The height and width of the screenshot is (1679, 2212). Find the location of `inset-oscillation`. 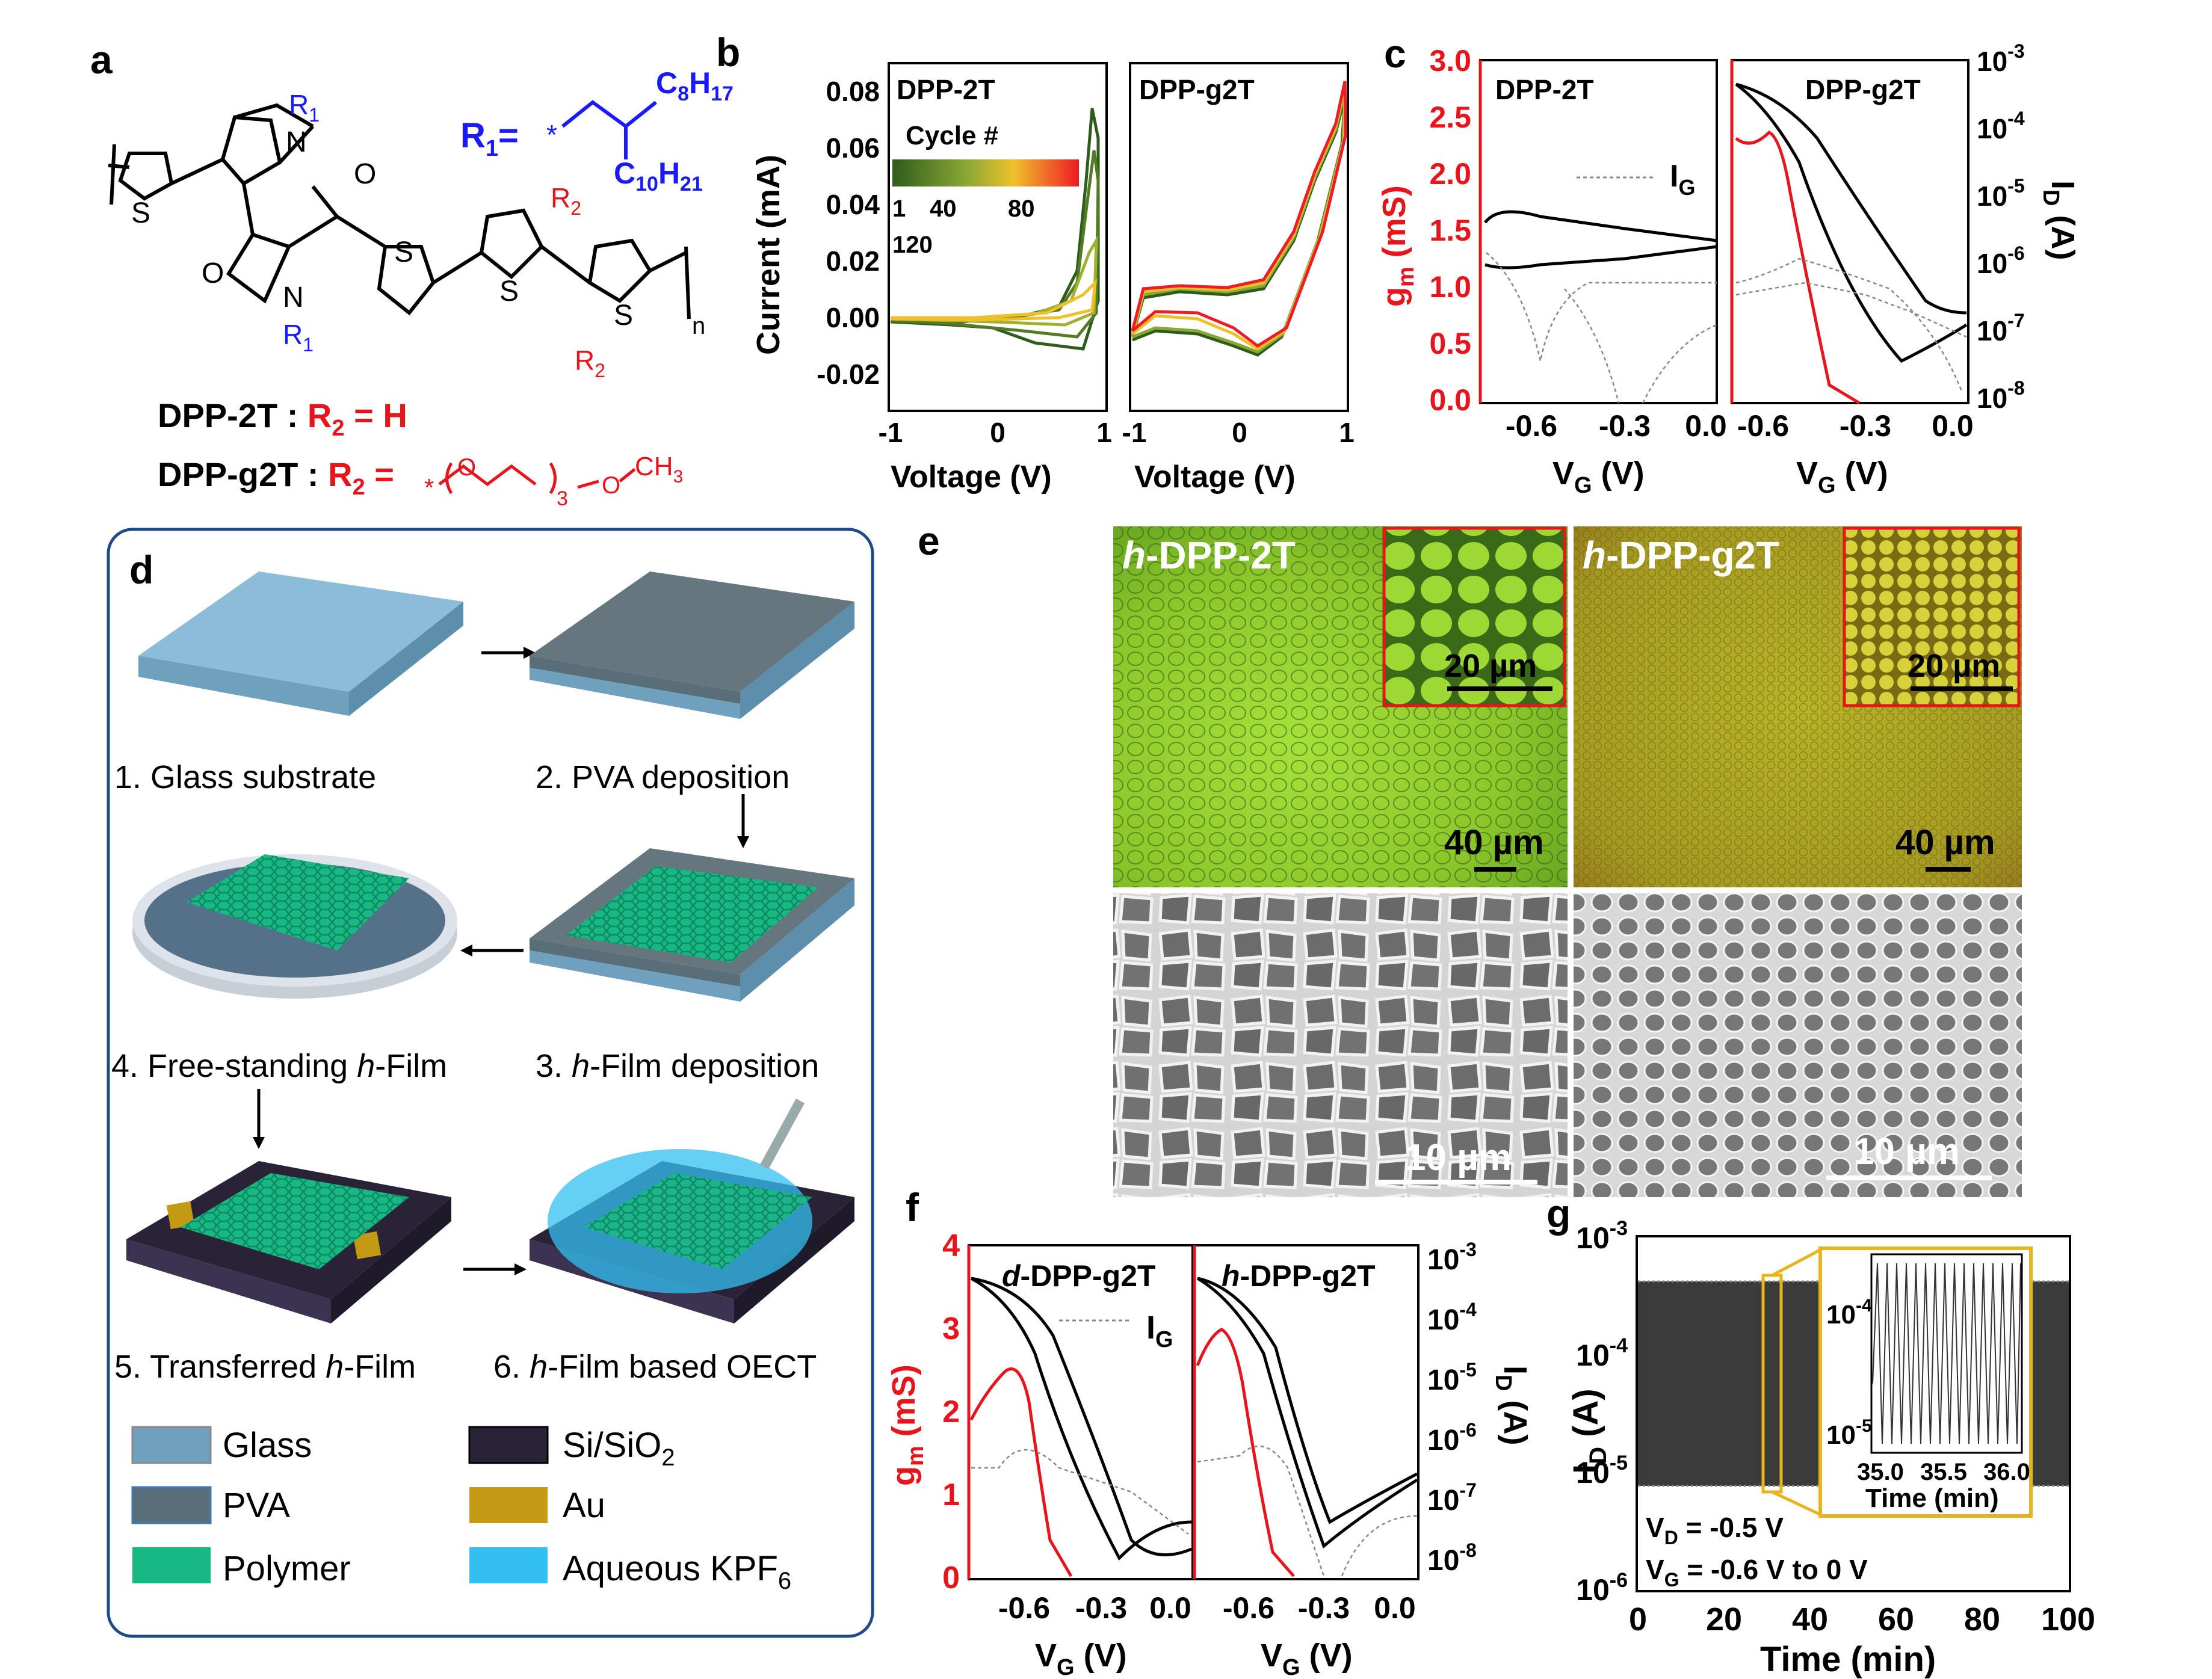

inset-oscillation is located at coordinates (1946, 1353).